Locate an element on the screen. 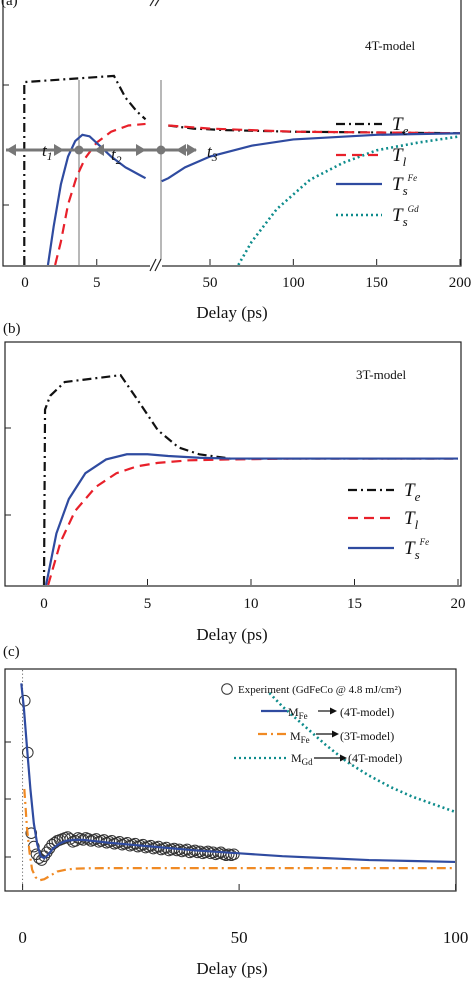 The width and height of the screenshot is (474, 989). panel-a-x-tick-label: 0 is located at coordinates (25, 283).